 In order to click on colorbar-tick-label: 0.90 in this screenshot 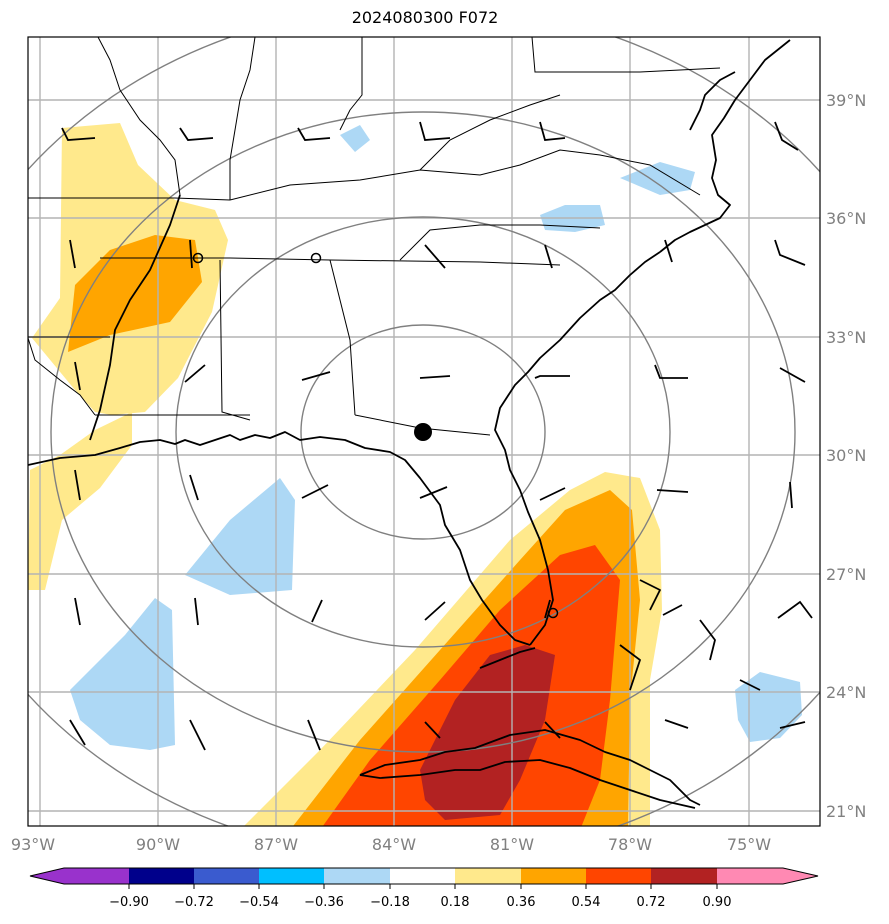, I will do `click(717, 902)`.